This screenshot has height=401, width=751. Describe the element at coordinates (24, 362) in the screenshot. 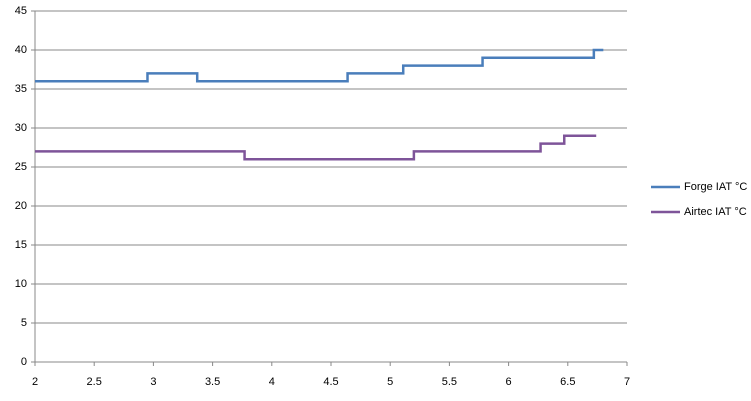

I see `y-tick-label: 0` at that location.